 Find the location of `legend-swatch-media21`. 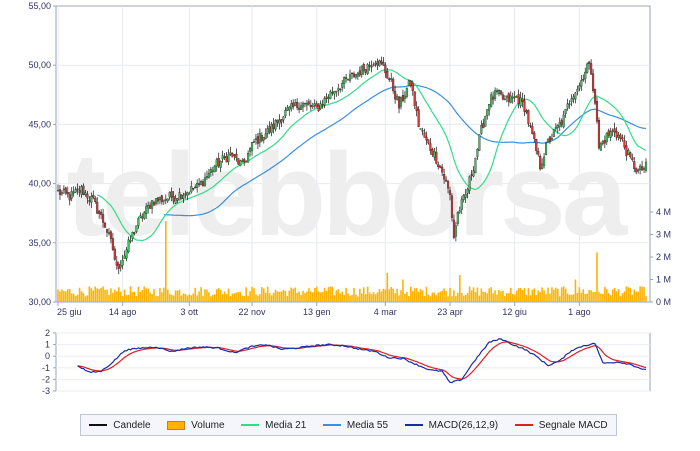

legend-swatch-media21 is located at coordinates (250, 425).